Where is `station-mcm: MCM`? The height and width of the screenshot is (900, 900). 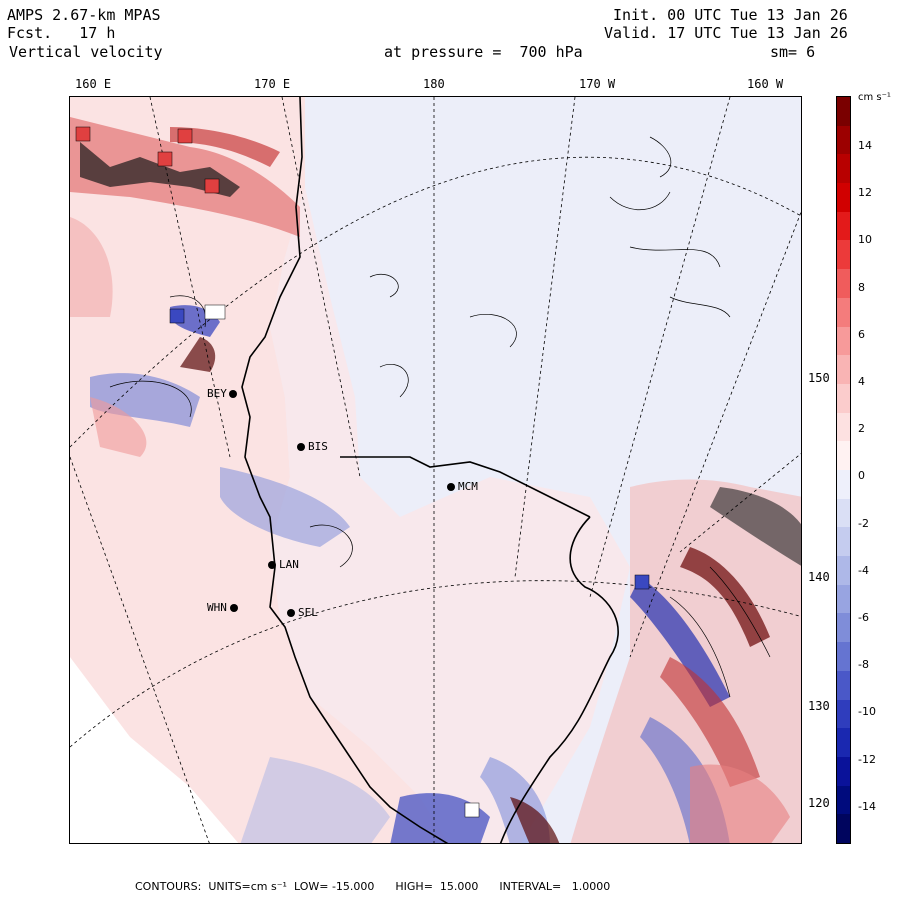
station-mcm: MCM is located at coordinates (462, 486).